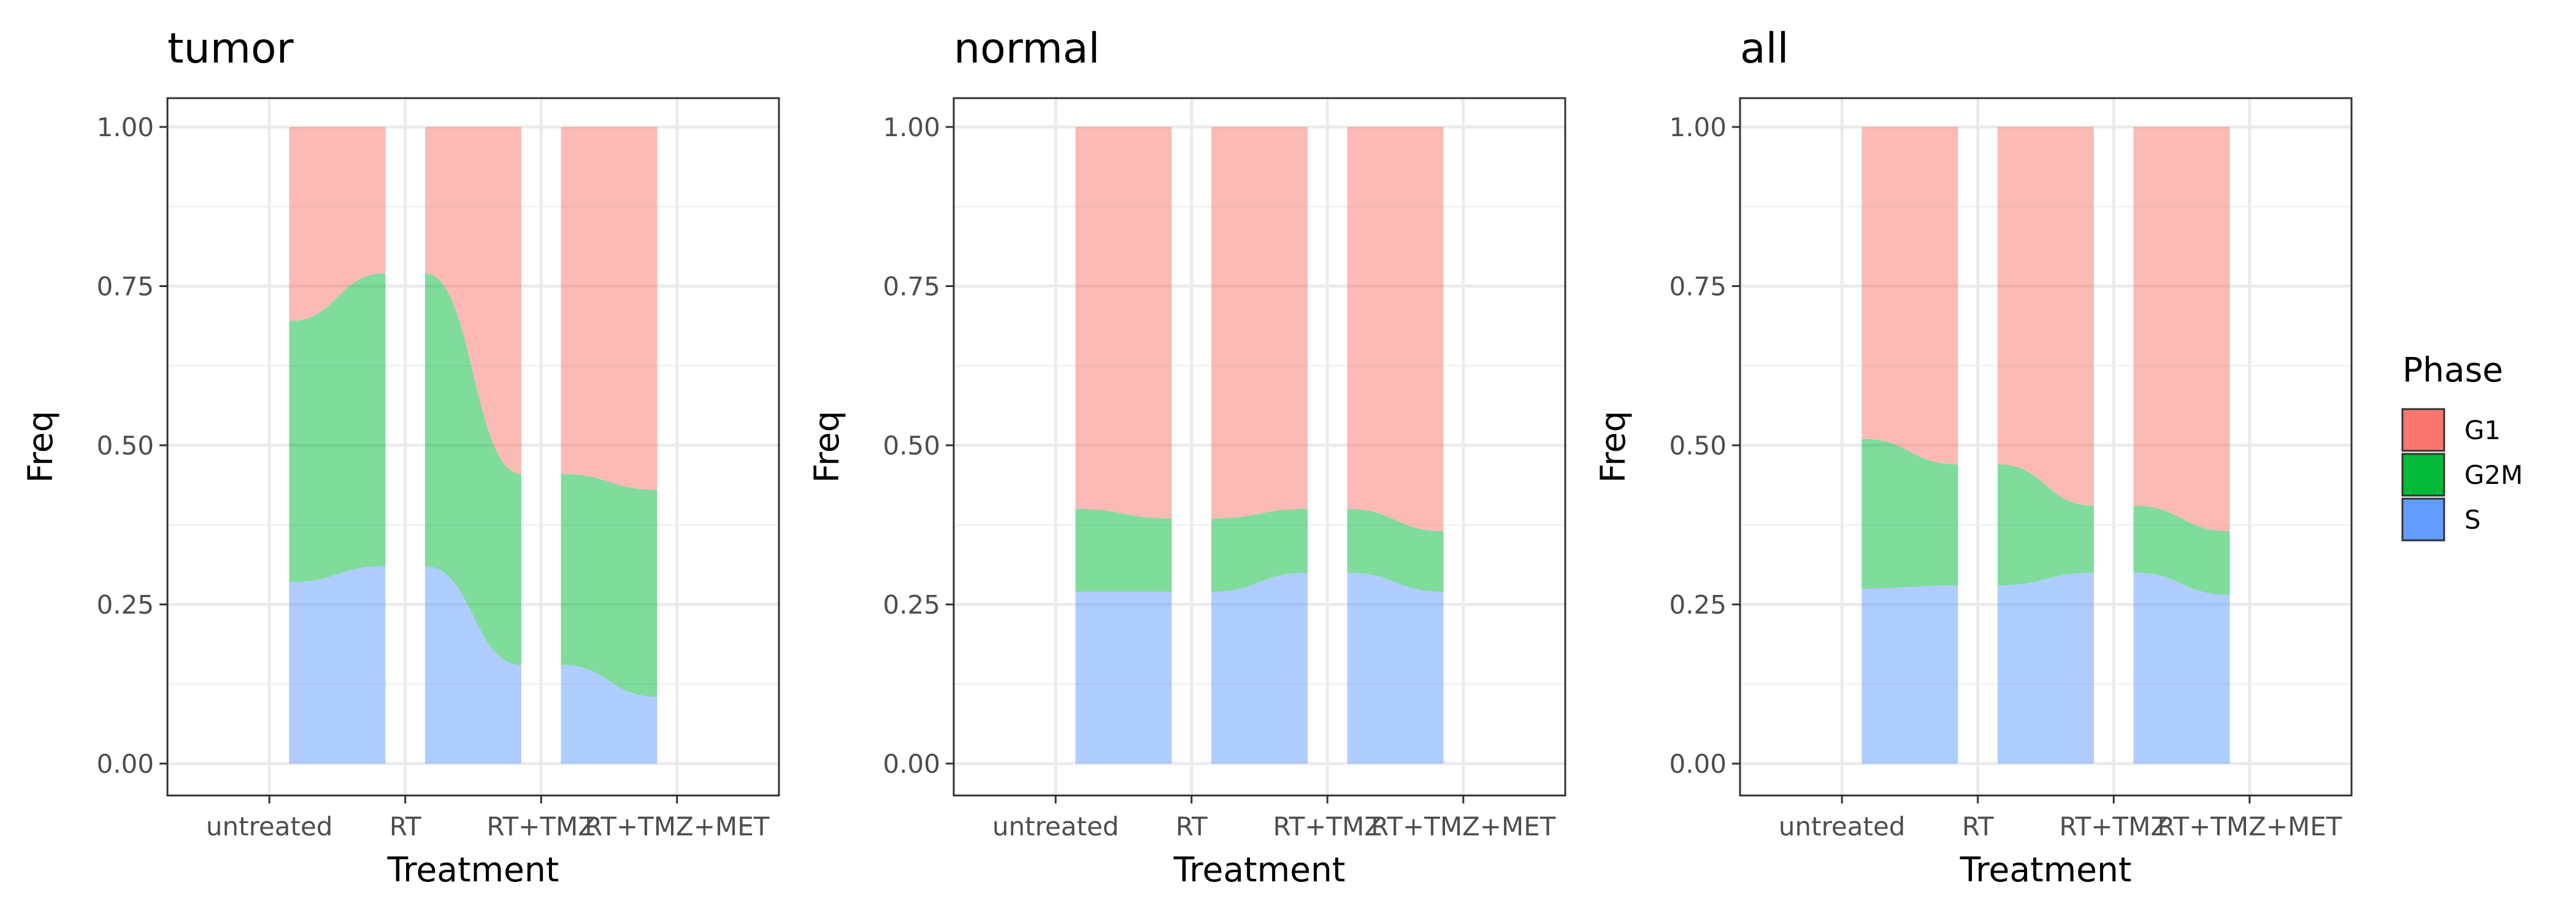 Image resolution: width=2576 pixels, height=920 pixels. Describe the element at coordinates (2462, 475) in the screenshot. I see `legend-items: G1 G2M S` at that location.